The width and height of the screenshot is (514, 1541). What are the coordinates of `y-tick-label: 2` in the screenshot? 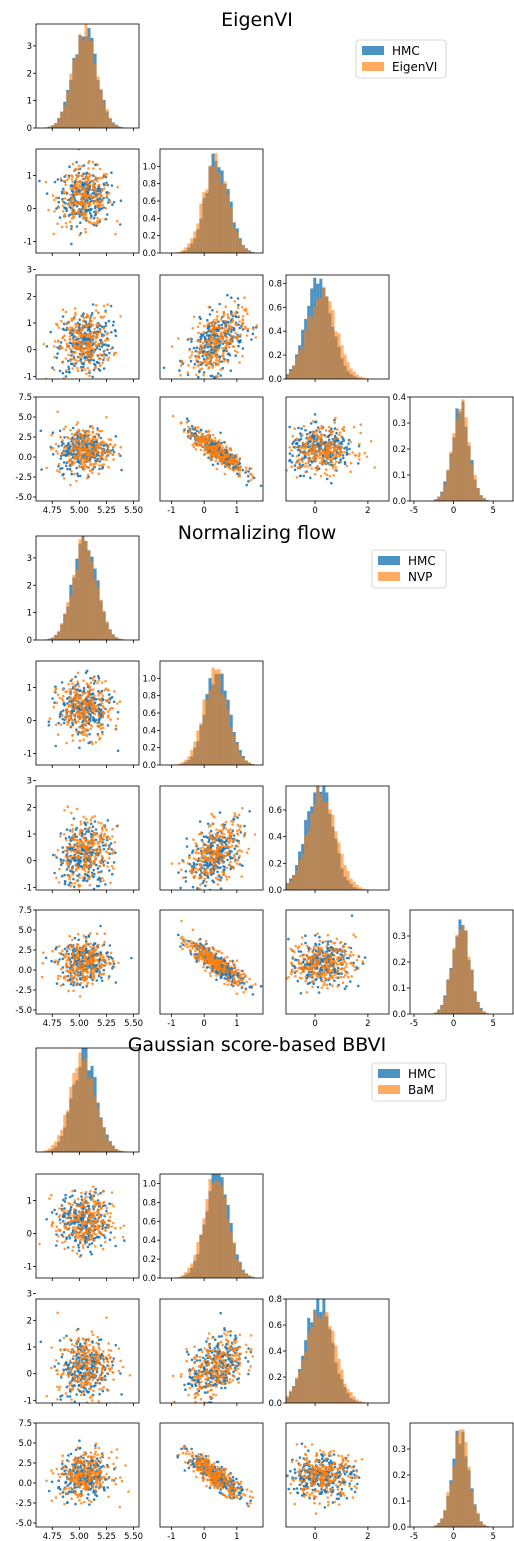 It's located at (29, 808).